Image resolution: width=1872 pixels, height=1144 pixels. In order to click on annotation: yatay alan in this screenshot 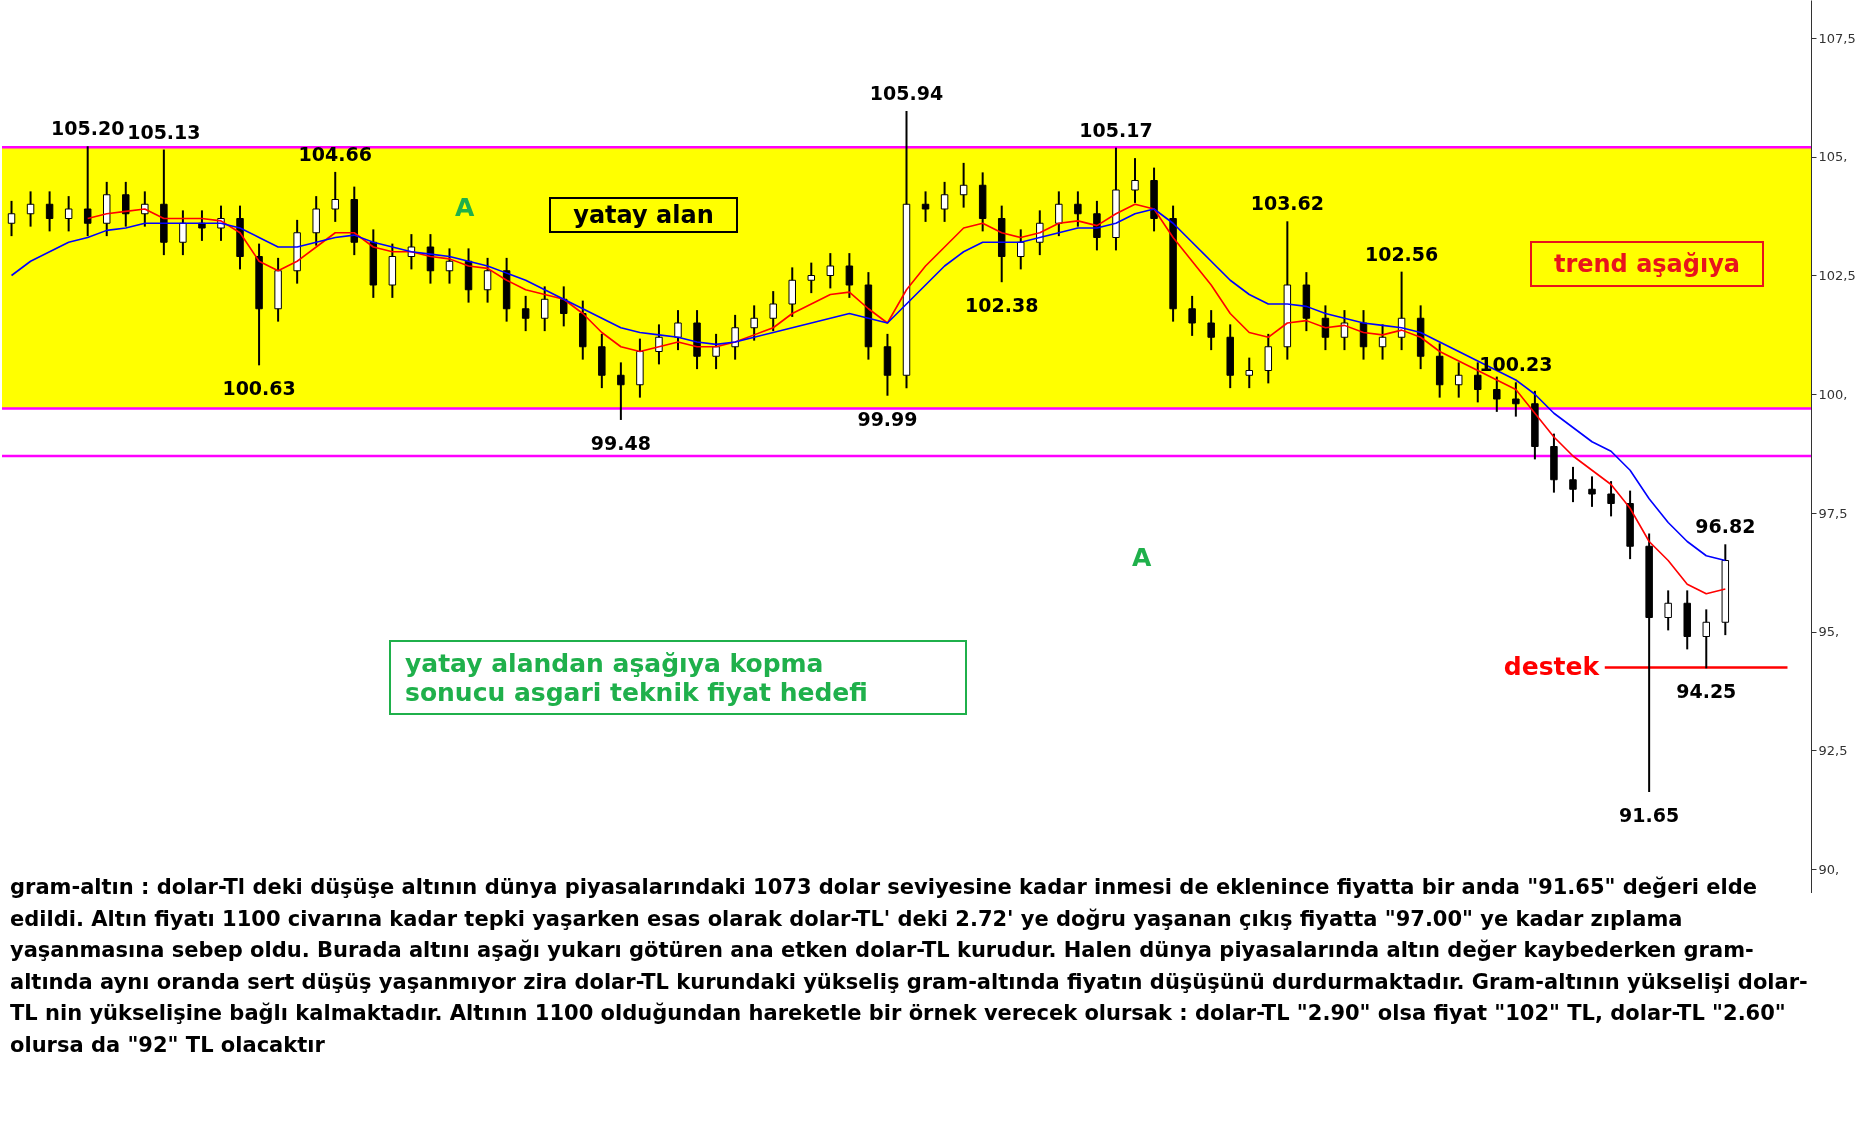, I will do `click(643, 215)`.